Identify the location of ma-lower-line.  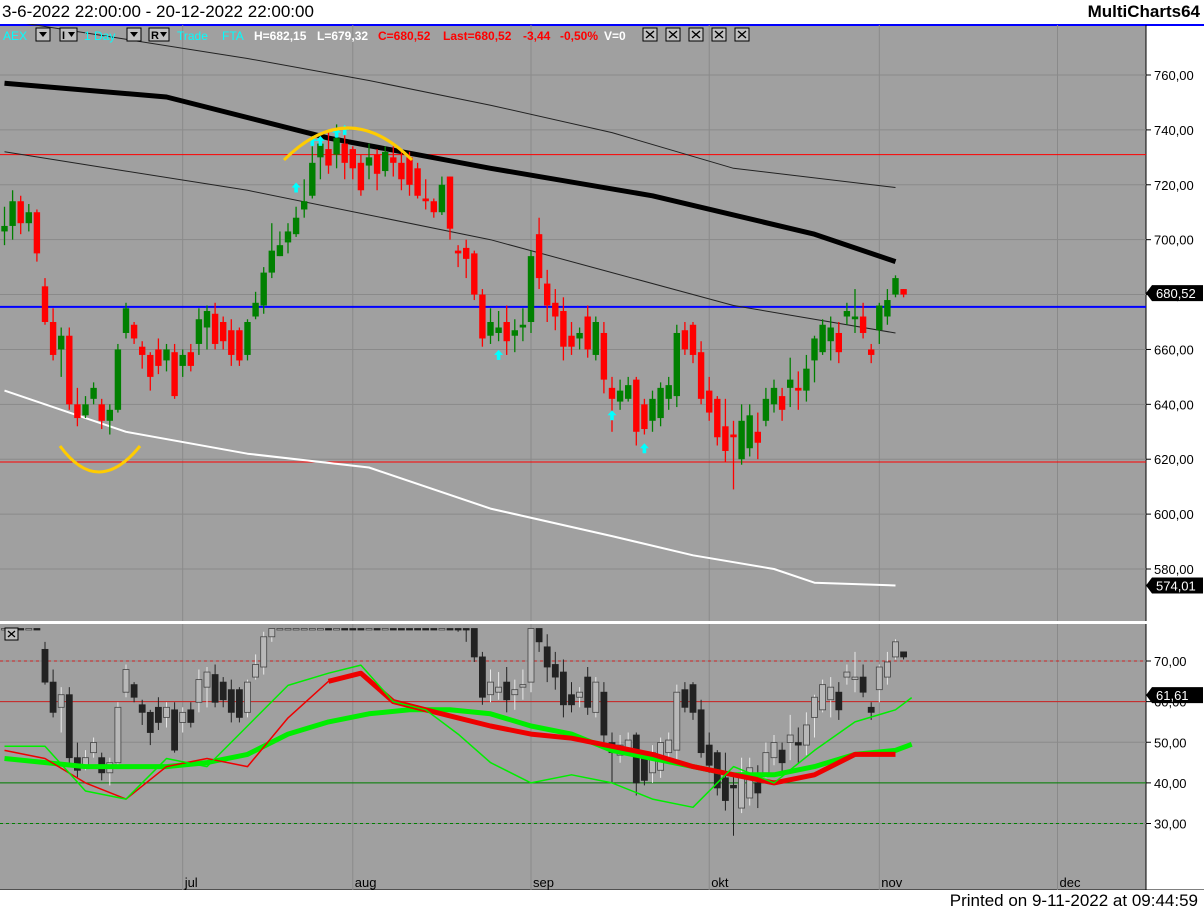
(450, 242).